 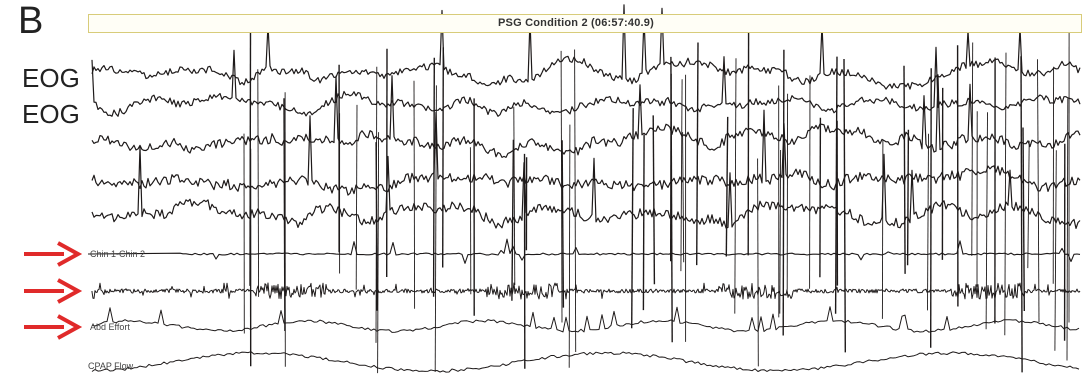 I want to click on cpap-channel-label: CPAP Flow, so click(x=111, y=366).